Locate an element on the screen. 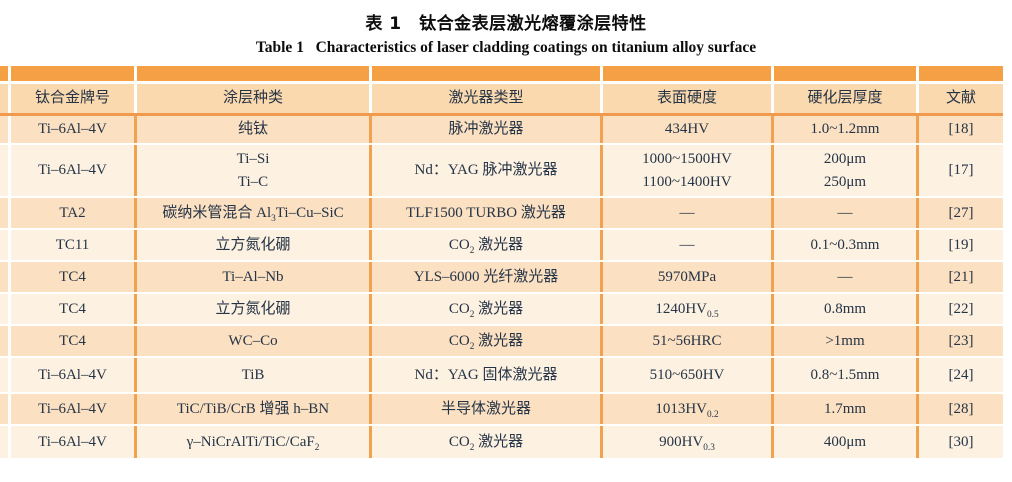 Image resolution: width=1012 pixels, height=482 pixels. column-header: 涂层种类 is located at coordinates (253, 98).